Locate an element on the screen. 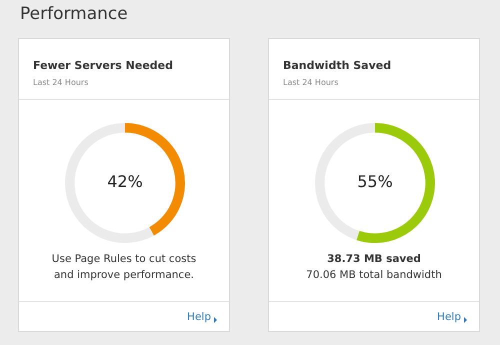  chart-title: Bandwidth Saved is located at coordinates (337, 65).